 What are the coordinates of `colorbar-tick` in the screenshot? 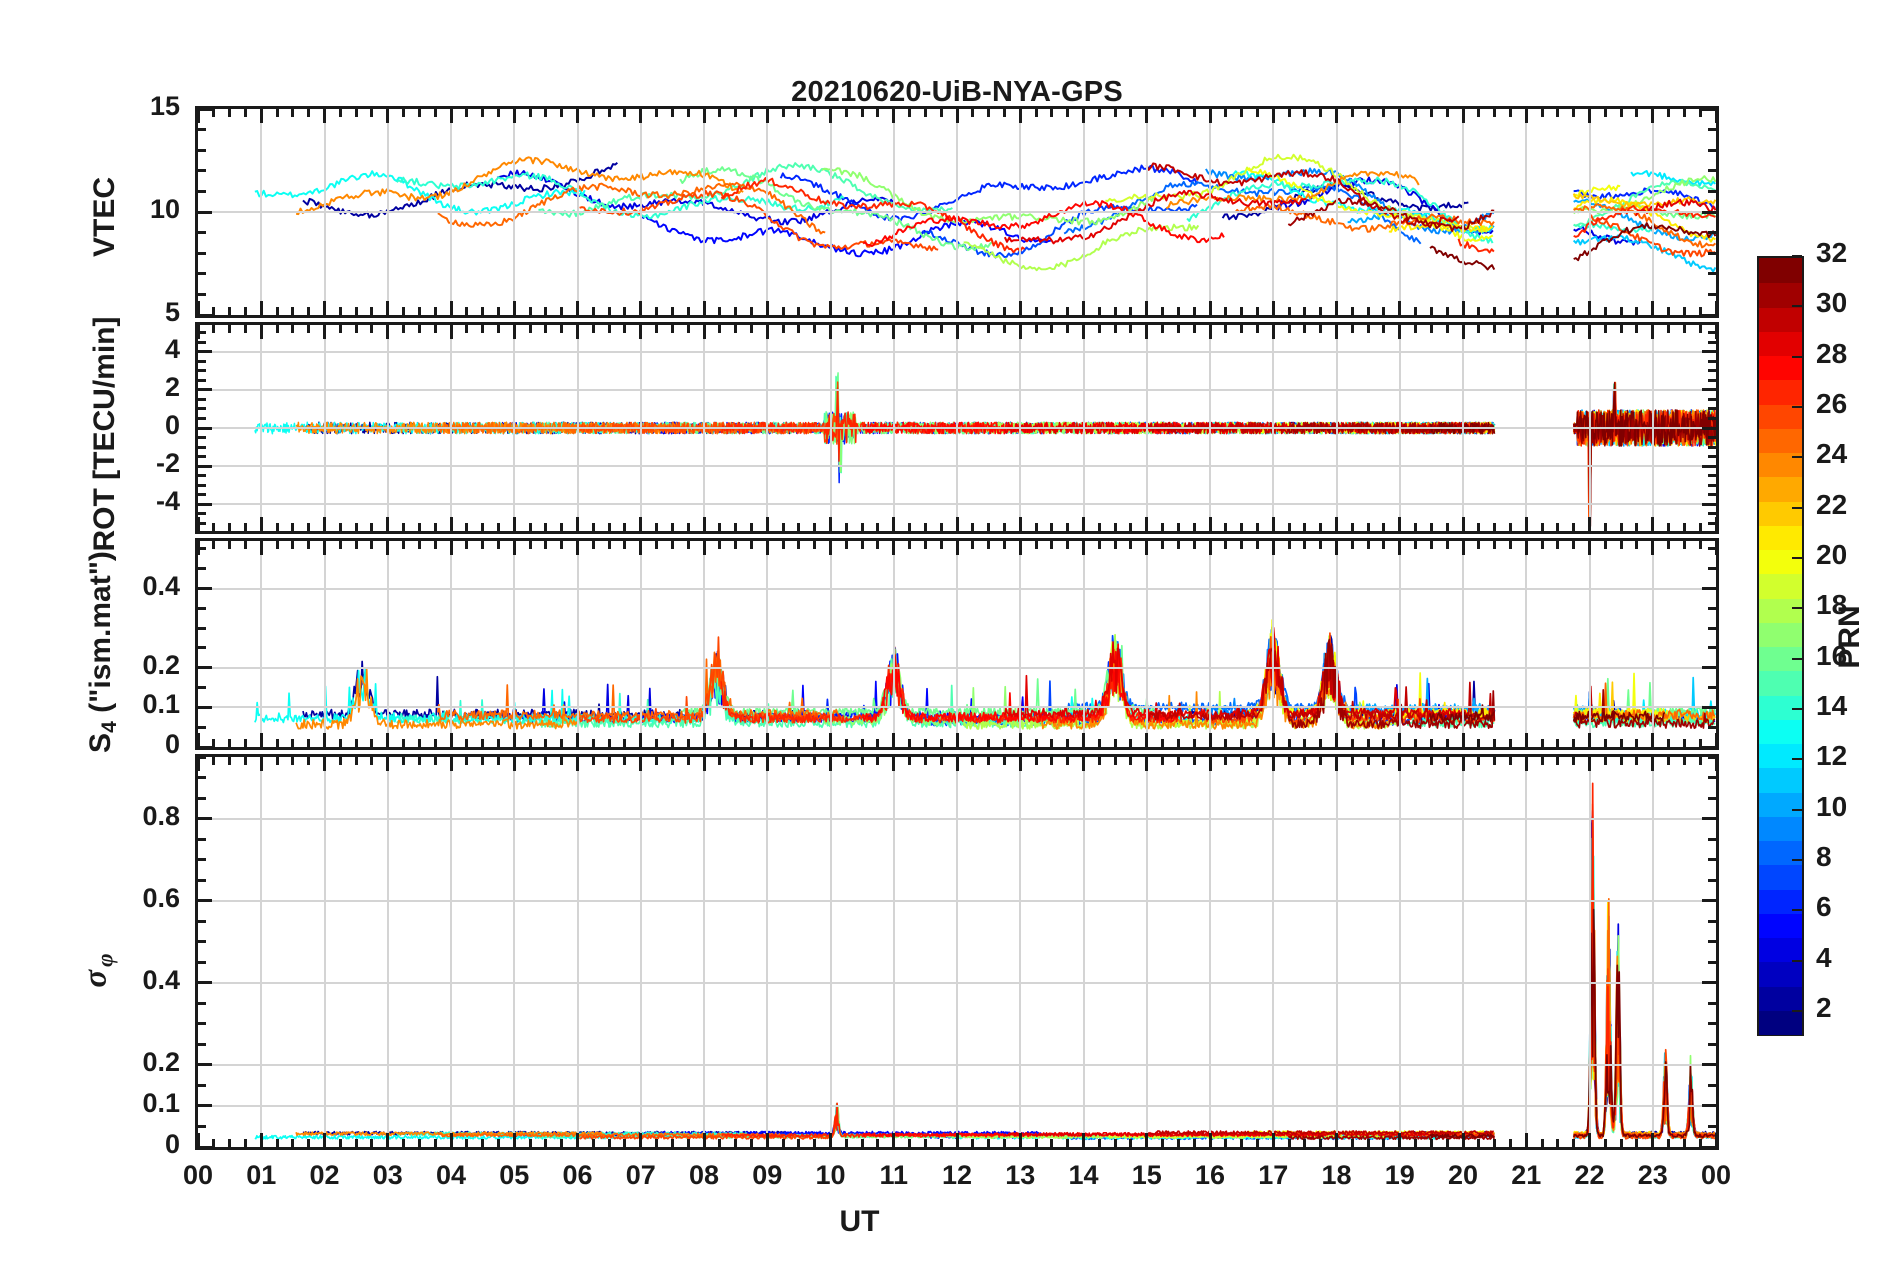 It's located at (1797, 960).